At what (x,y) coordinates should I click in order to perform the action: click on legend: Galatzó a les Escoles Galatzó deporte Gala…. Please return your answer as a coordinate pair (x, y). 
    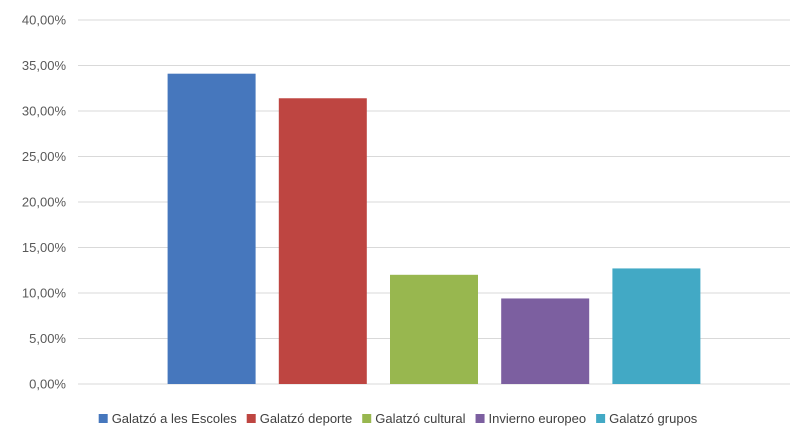
    Looking at the image, I should click on (398, 418).